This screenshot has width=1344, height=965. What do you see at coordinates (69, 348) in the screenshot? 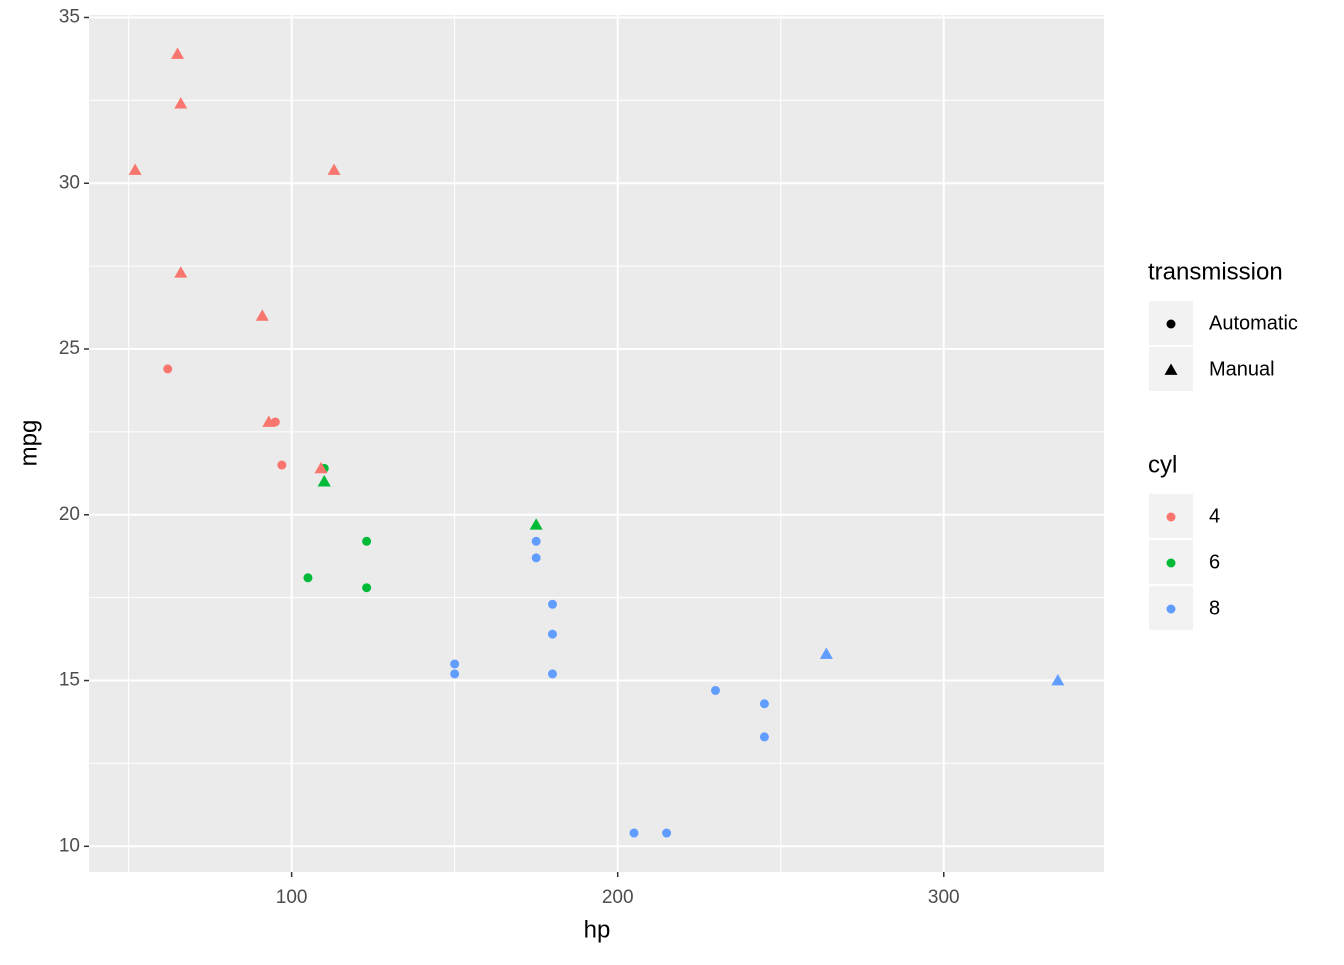
I see `y-tick-label: 25` at bounding box center [69, 348].